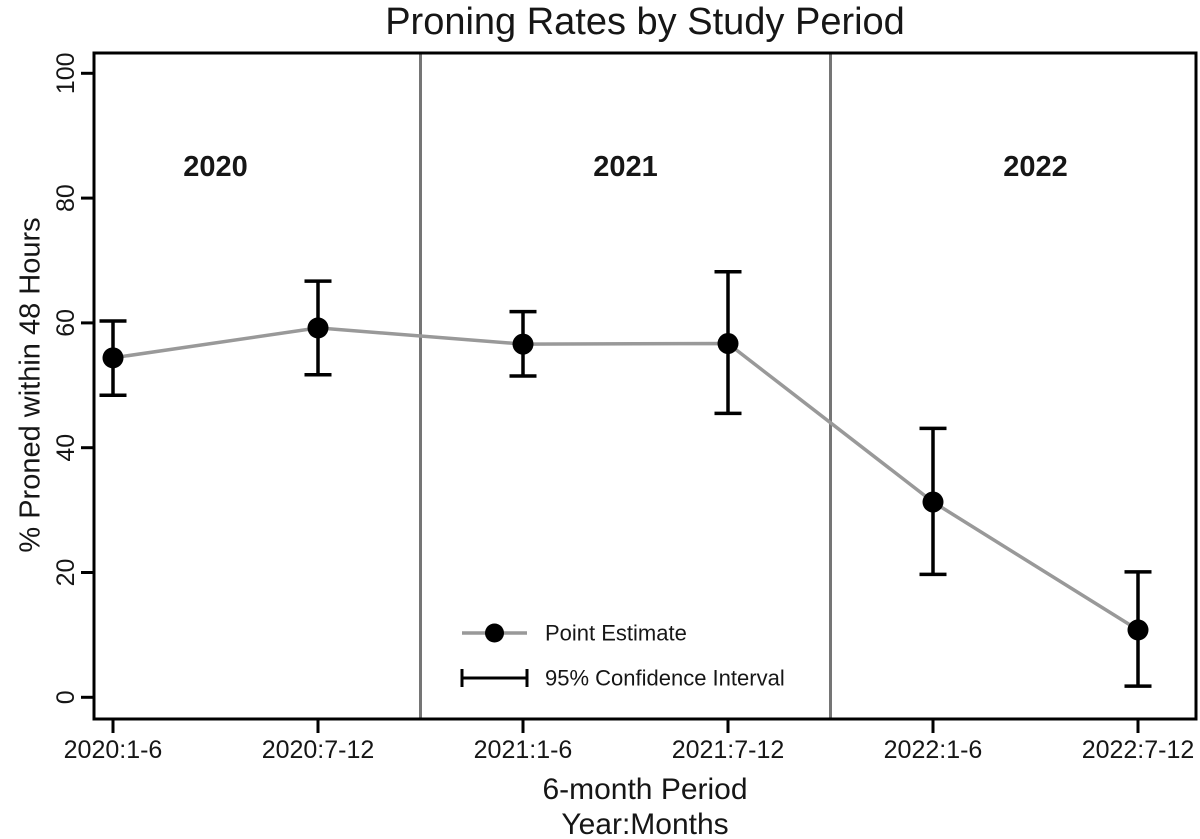 This screenshot has height=839, width=1200. Describe the element at coordinates (66, 198) in the screenshot. I see `y-tick-label: 80` at that location.